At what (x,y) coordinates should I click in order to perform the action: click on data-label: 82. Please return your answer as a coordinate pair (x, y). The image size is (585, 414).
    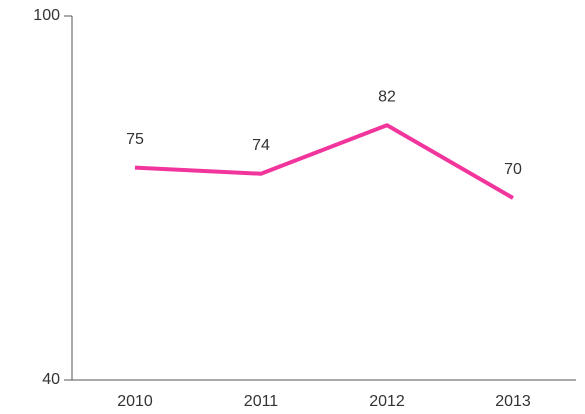
    Looking at the image, I should click on (387, 96).